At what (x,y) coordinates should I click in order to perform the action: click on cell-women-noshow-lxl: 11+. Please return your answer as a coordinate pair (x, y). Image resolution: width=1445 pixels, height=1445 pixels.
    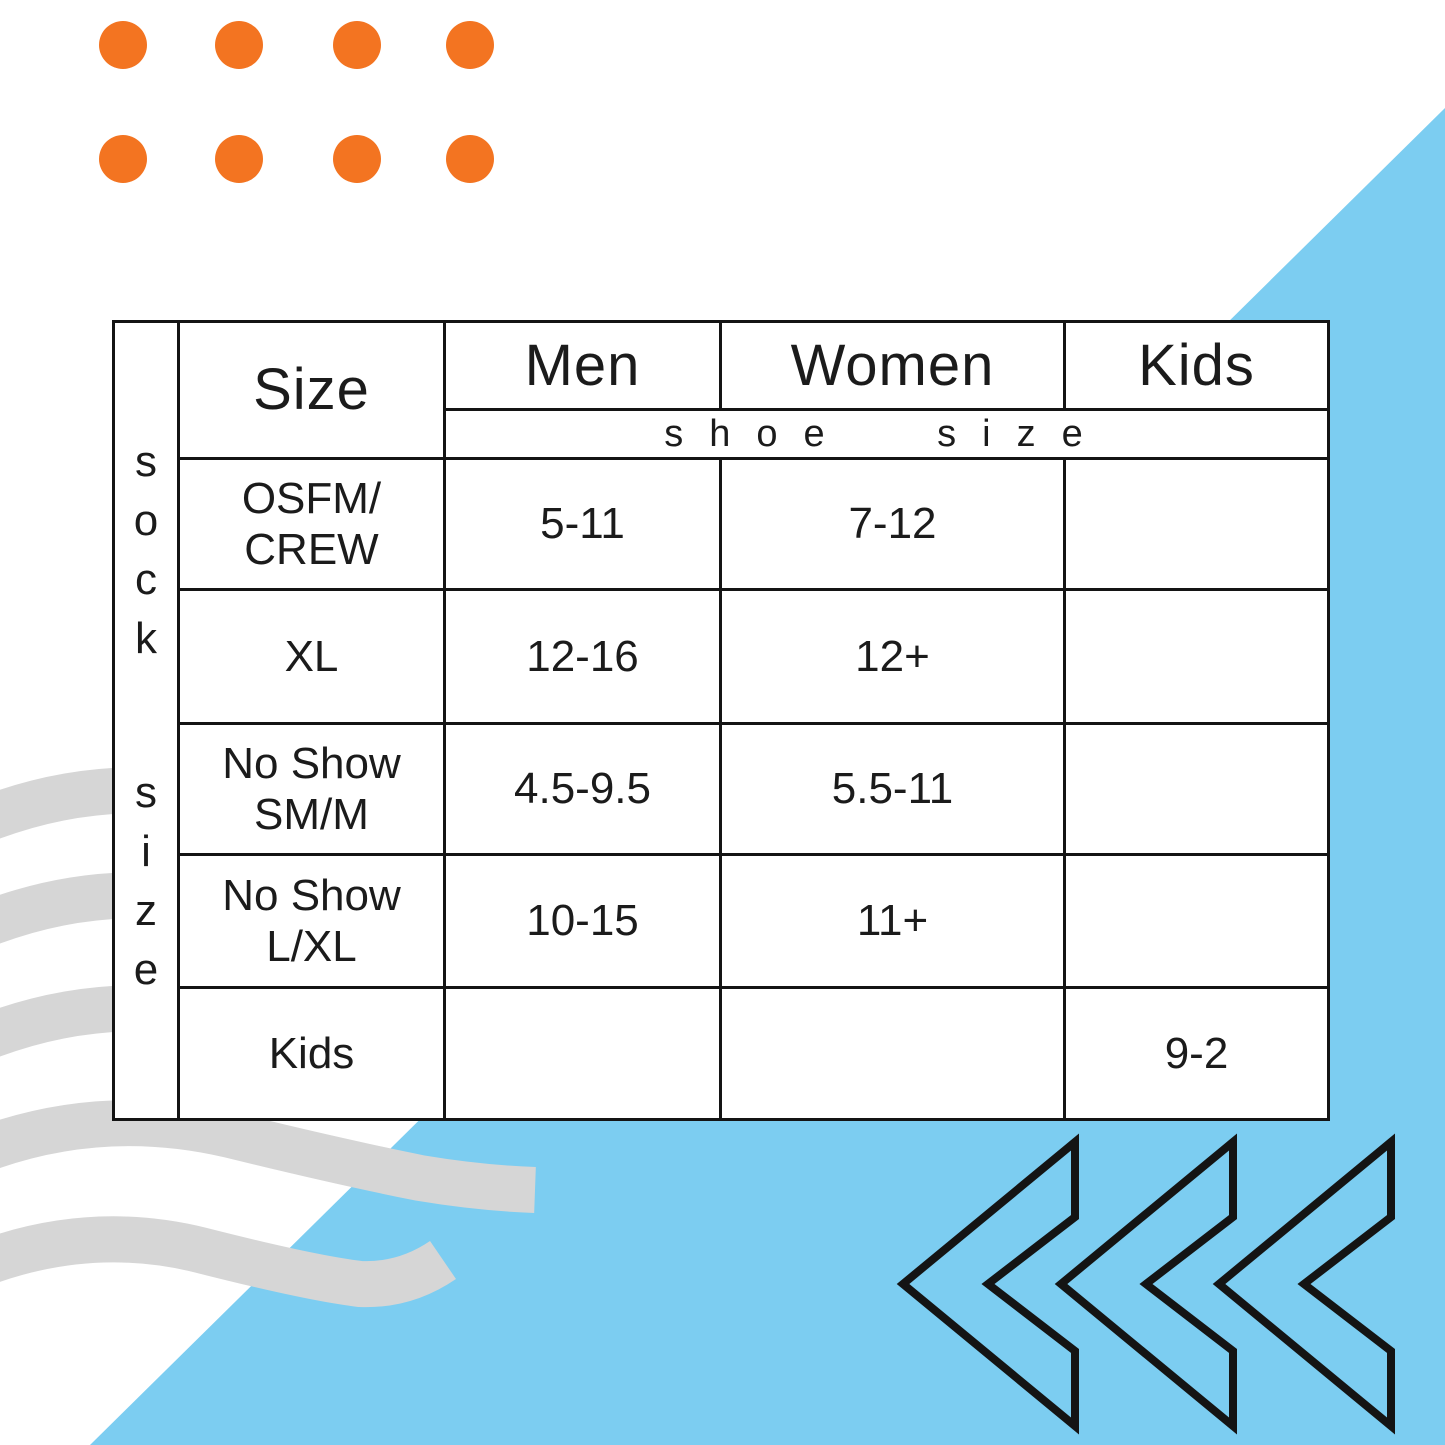
    Looking at the image, I should click on (891, 919).